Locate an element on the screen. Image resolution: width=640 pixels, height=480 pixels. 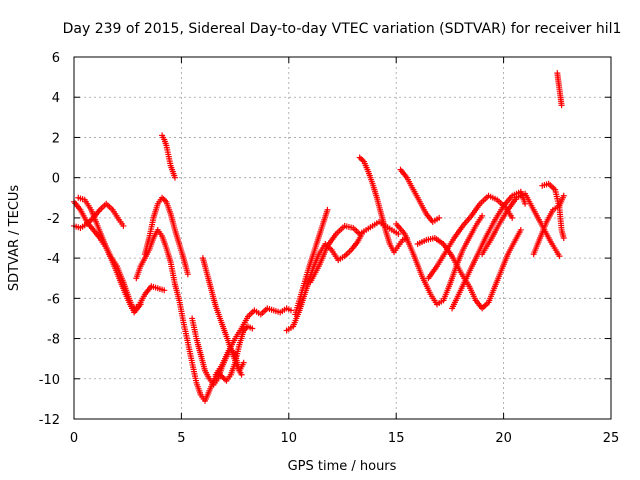
series-track-s is located at coordinates (548, 225).